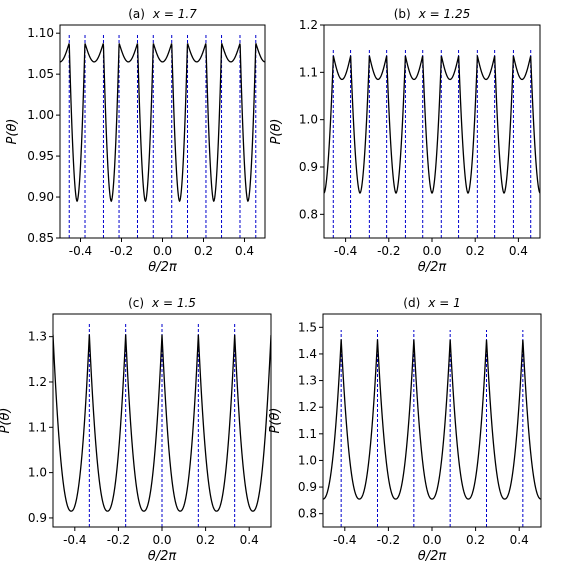  Describe the element at coordinates (40, 156) in the screenshot. I see `y-tick-label: 0.95` at that location.